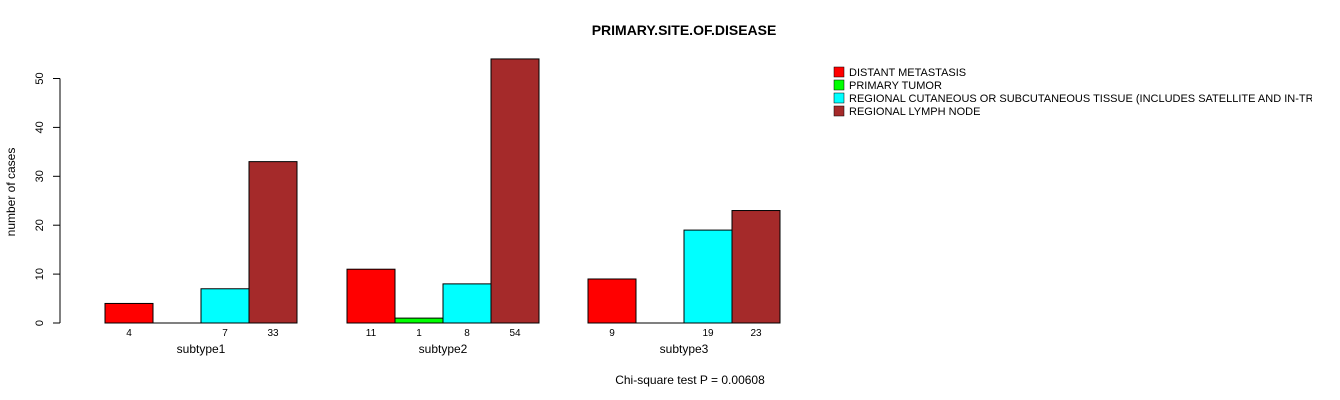 Image resolution: width=1340 pixels, height=400 pixels. I want to click on category-label: subtype1, so click(201, 349).